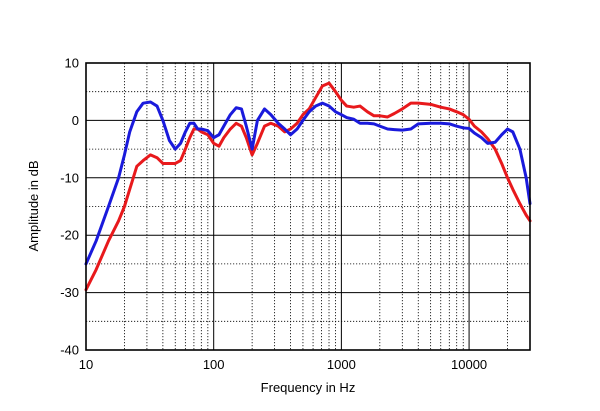 This screenshot has width=600, height=411. What do you see at coordinates (86, 364) in the screenshot?
I see `x-tick-label: 10` at bounding box center [86, 364].